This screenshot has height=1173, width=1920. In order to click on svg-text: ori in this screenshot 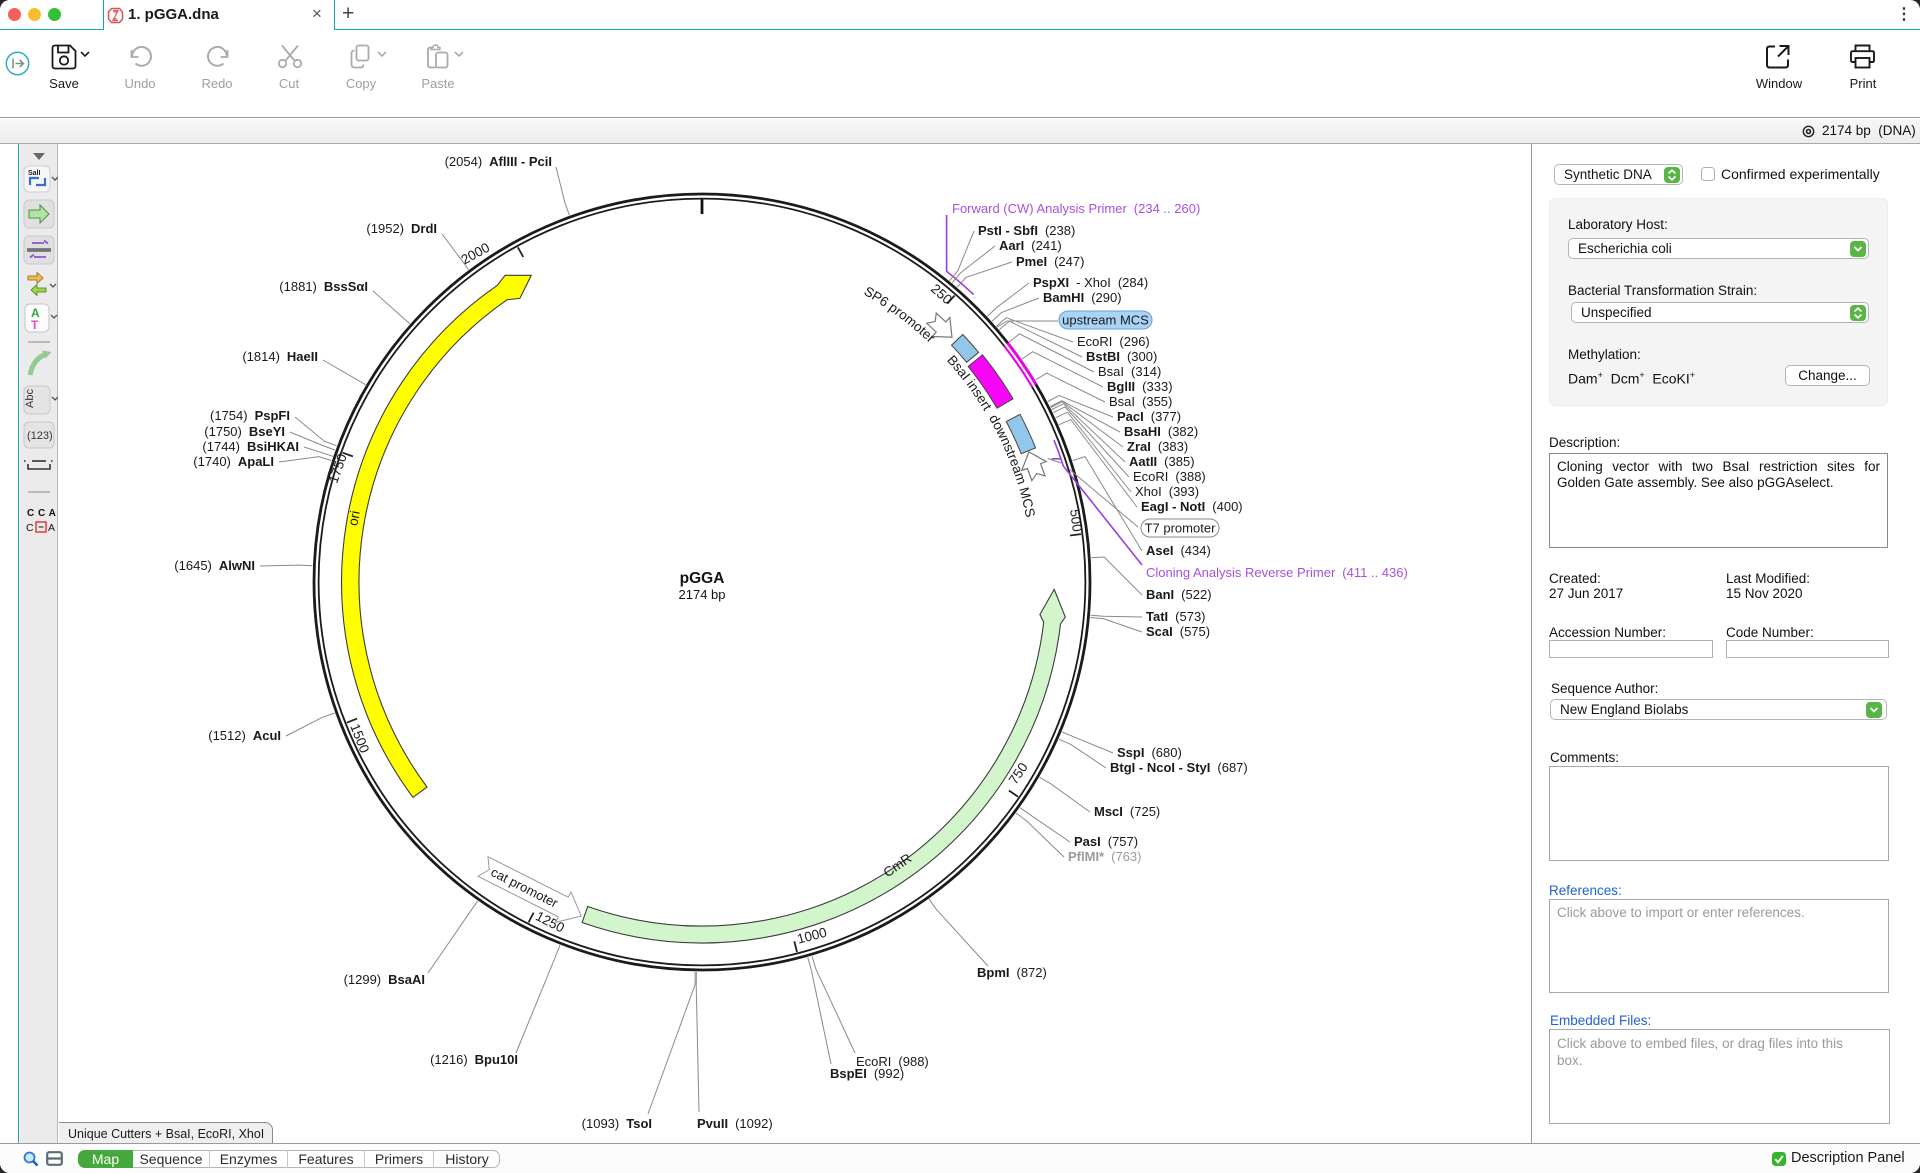, I will do `click(353, 517)`.